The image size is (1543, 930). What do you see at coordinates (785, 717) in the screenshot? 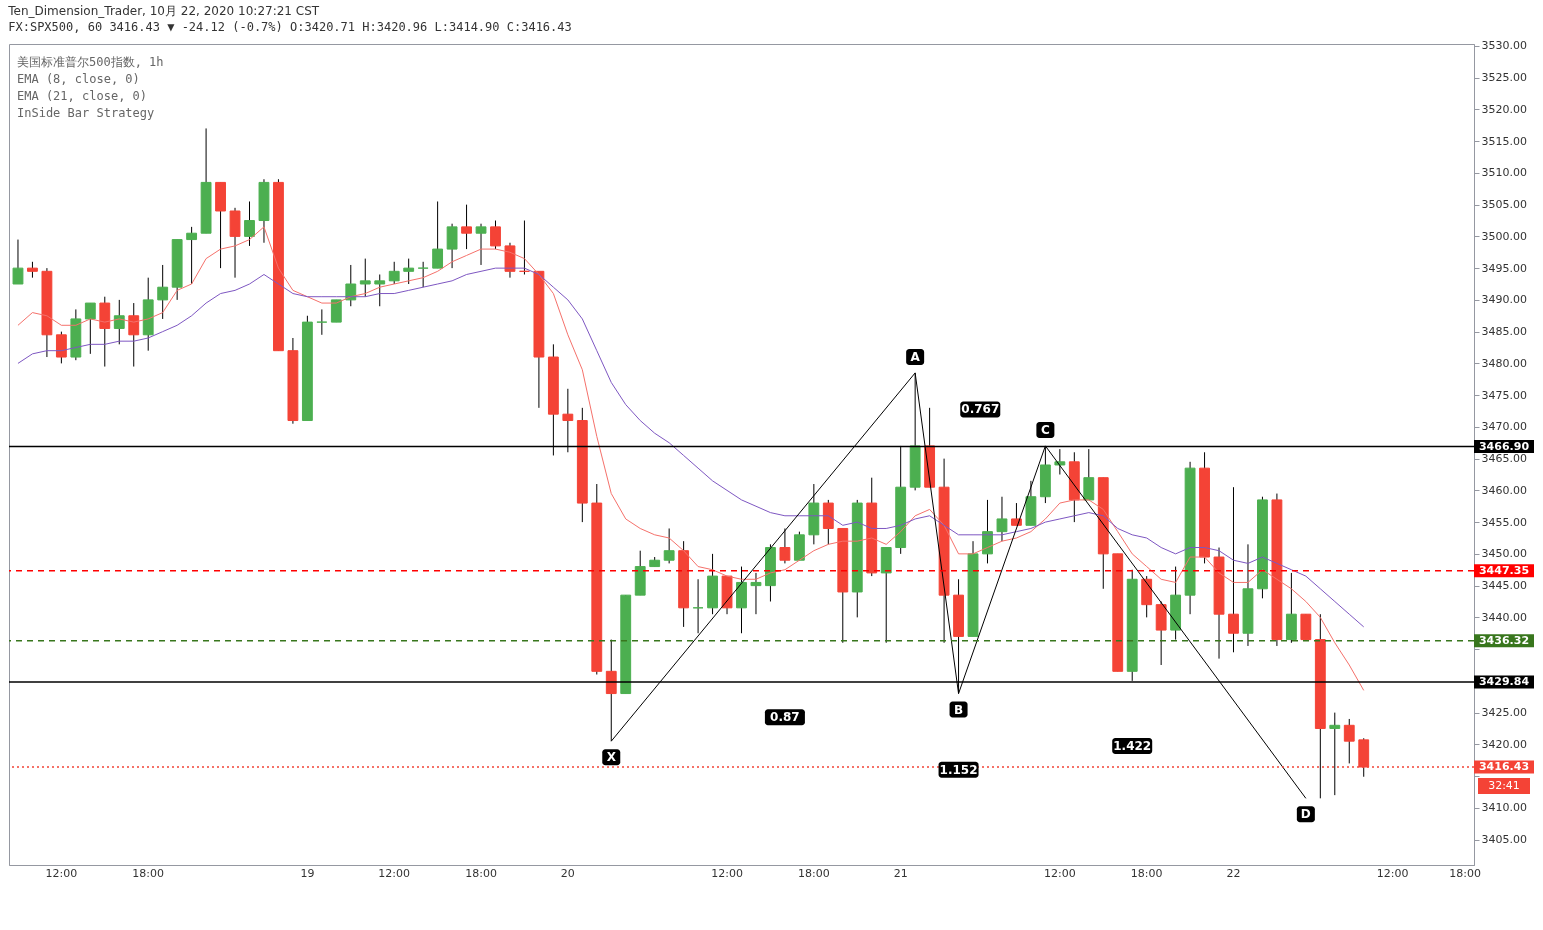
I see `annotation: 0.87` at bounding box center [785, 717].